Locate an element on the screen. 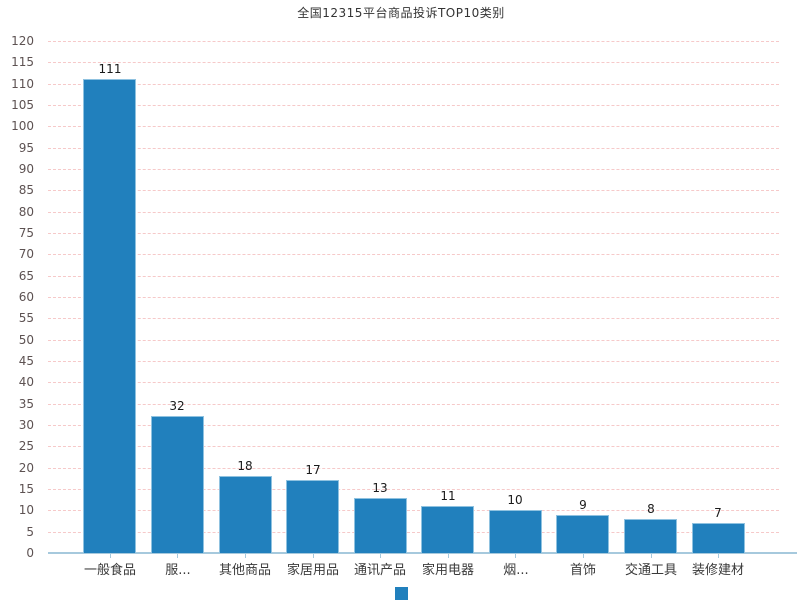 The image size is (802, 604). x-axis-label: 通讯产品 is located at coordinates (379, 570).